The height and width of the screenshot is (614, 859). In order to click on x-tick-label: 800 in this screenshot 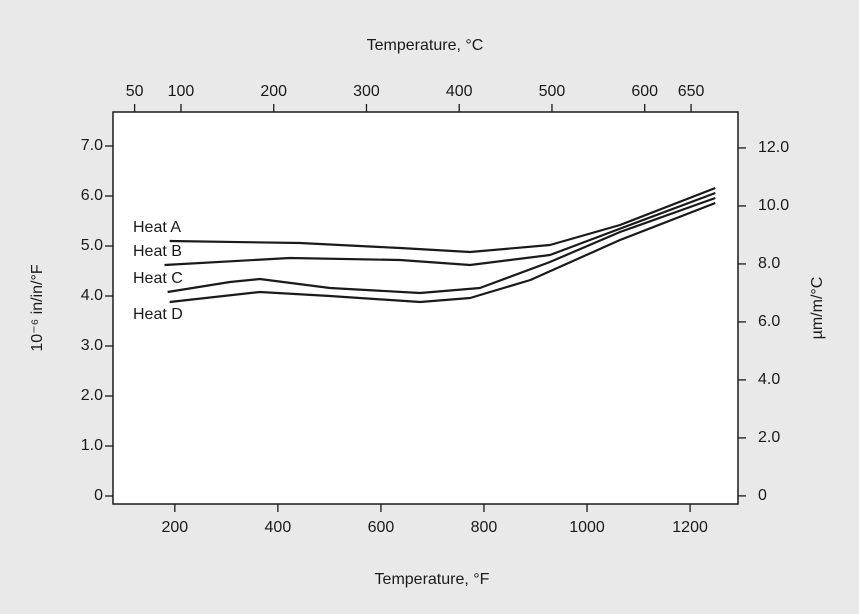, I will do `click(484, 527)`.